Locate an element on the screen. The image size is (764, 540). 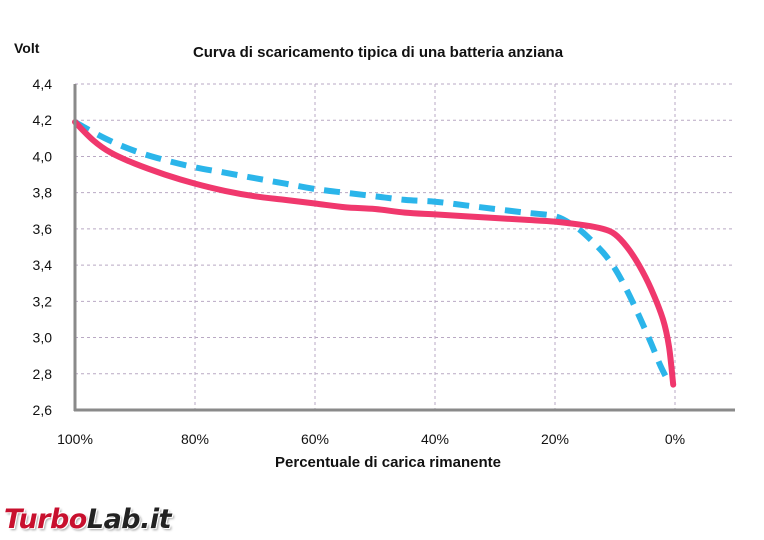
y-tick-label: 3,6 is located at coordinates (43, 229).